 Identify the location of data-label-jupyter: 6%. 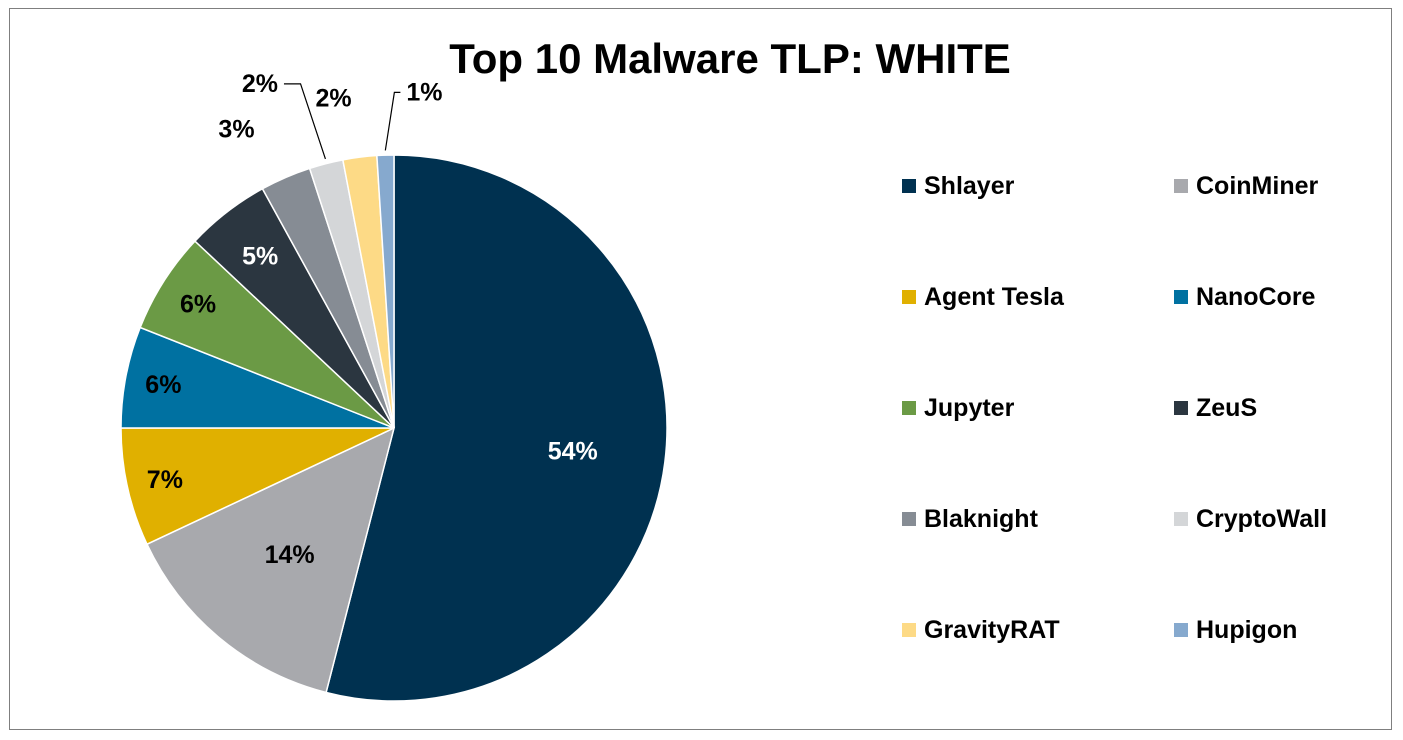
(198, 305).